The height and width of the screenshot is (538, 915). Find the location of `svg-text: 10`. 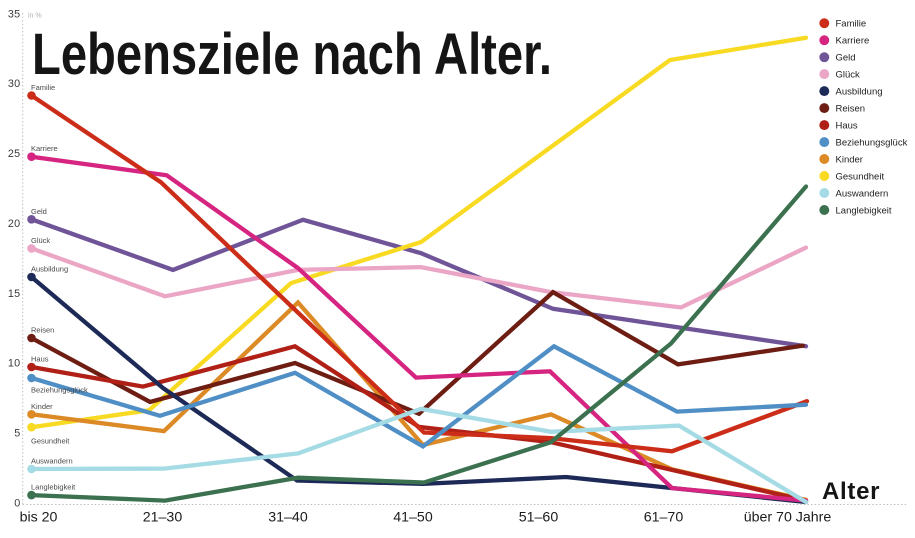

svg-text: 10 is located at coordinates (14, 364).